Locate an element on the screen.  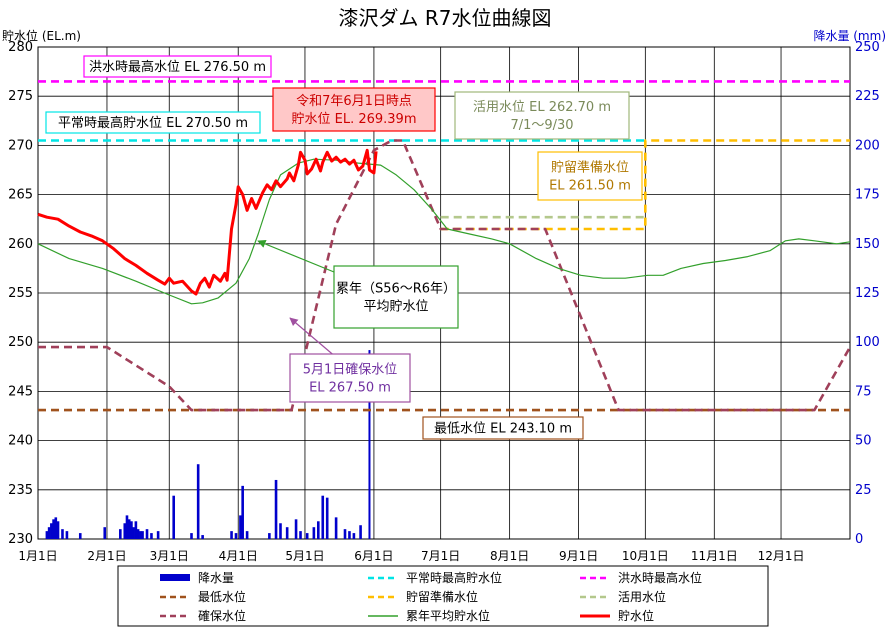
y-tick-label-right: 225 is located at coordinates (867, 96).